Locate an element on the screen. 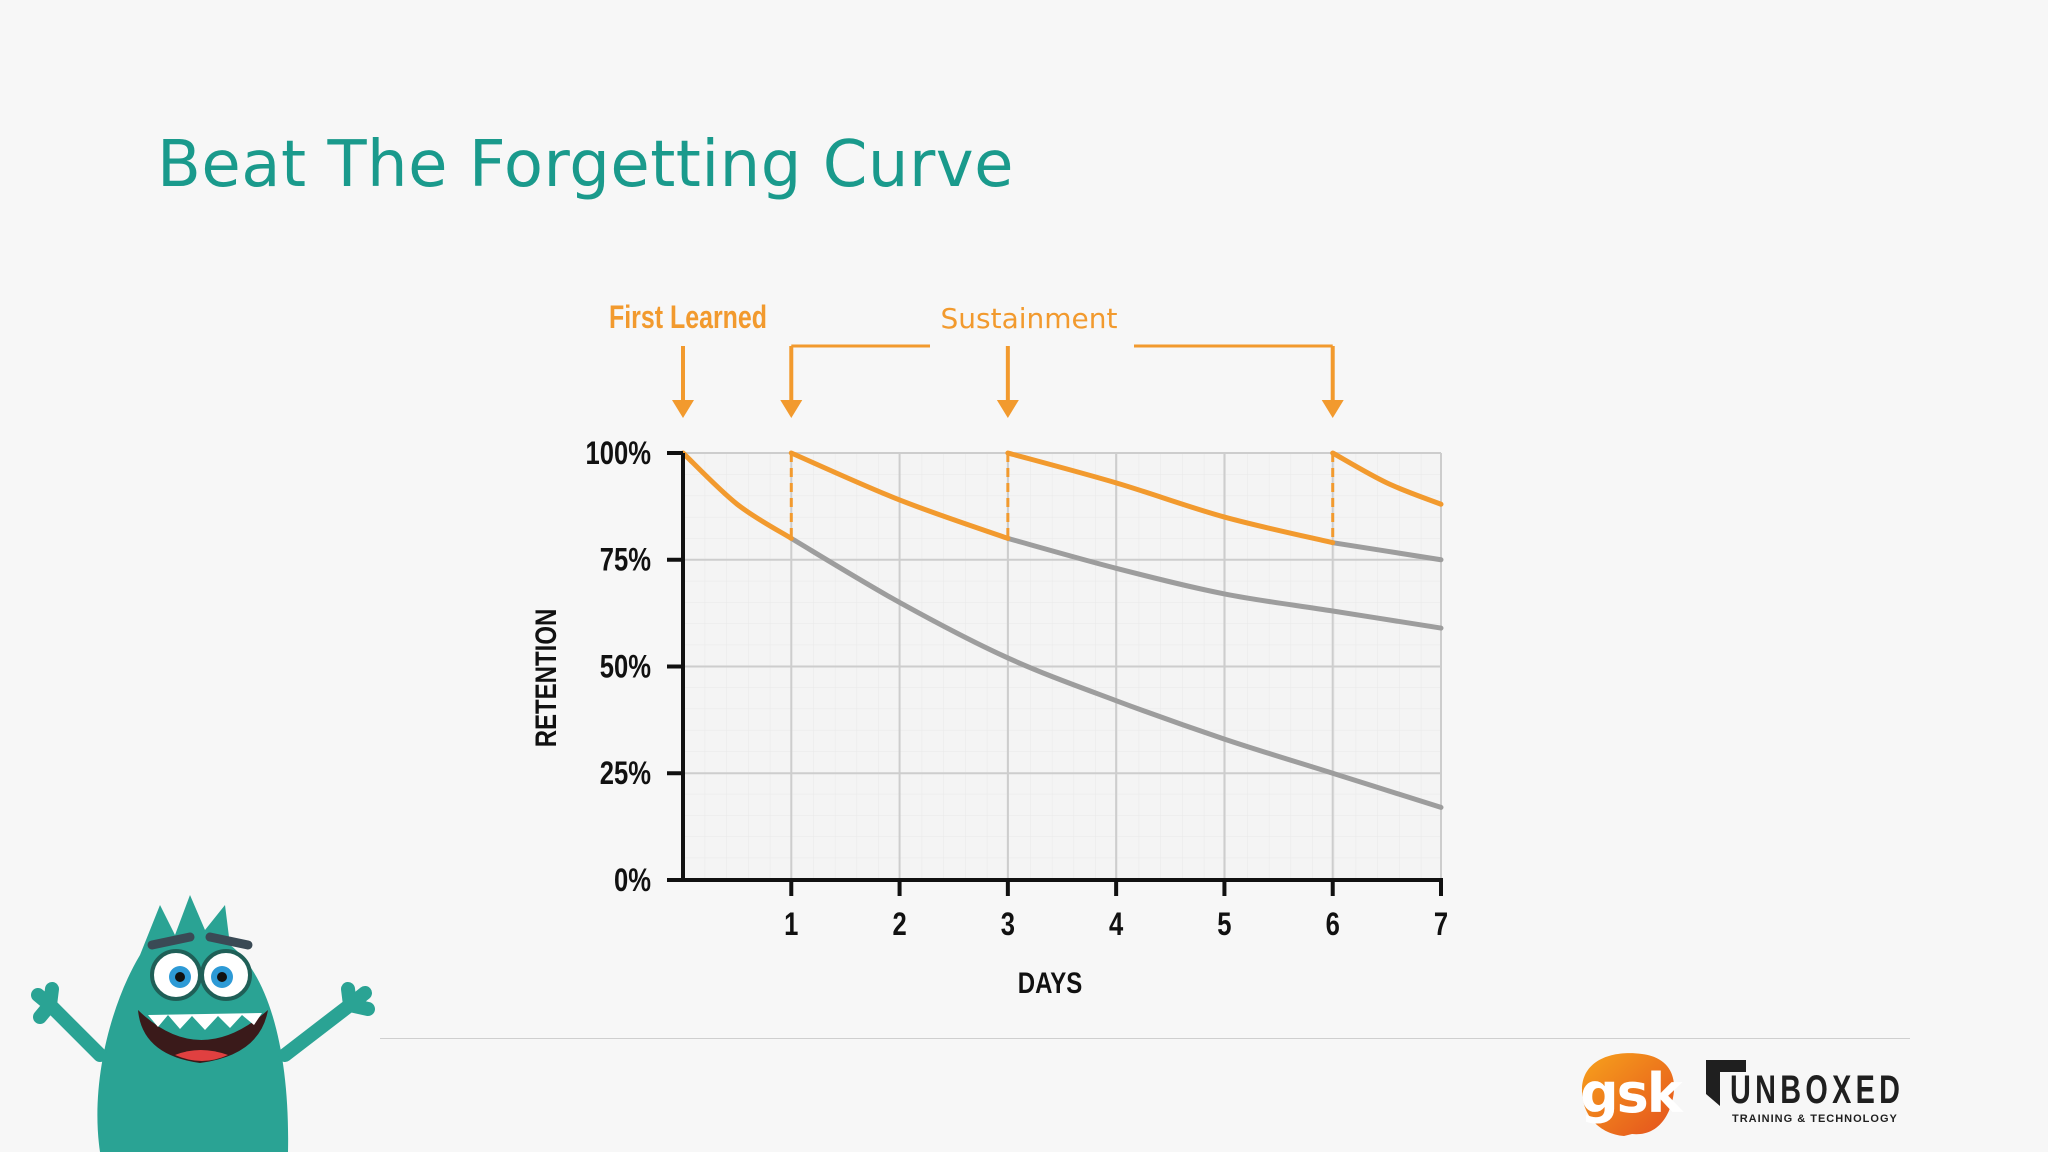 This screenshot has height=1152, width=2048. sustainment-arrow-2-head is located at coordinates (1007, 409).